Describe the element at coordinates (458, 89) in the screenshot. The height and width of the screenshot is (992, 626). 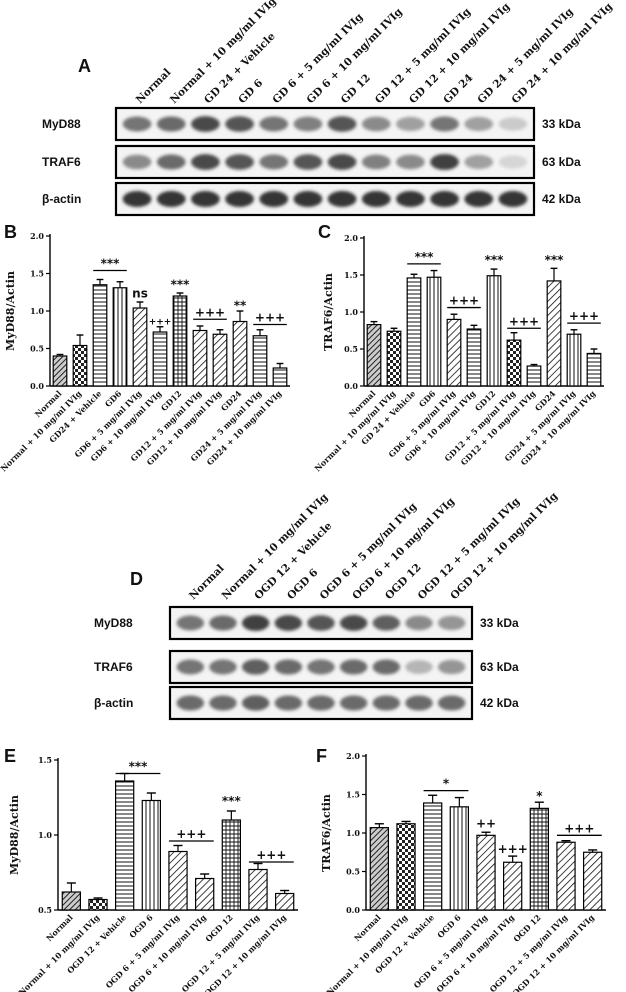
I see `blot-lane-label: GD 24` at that location.